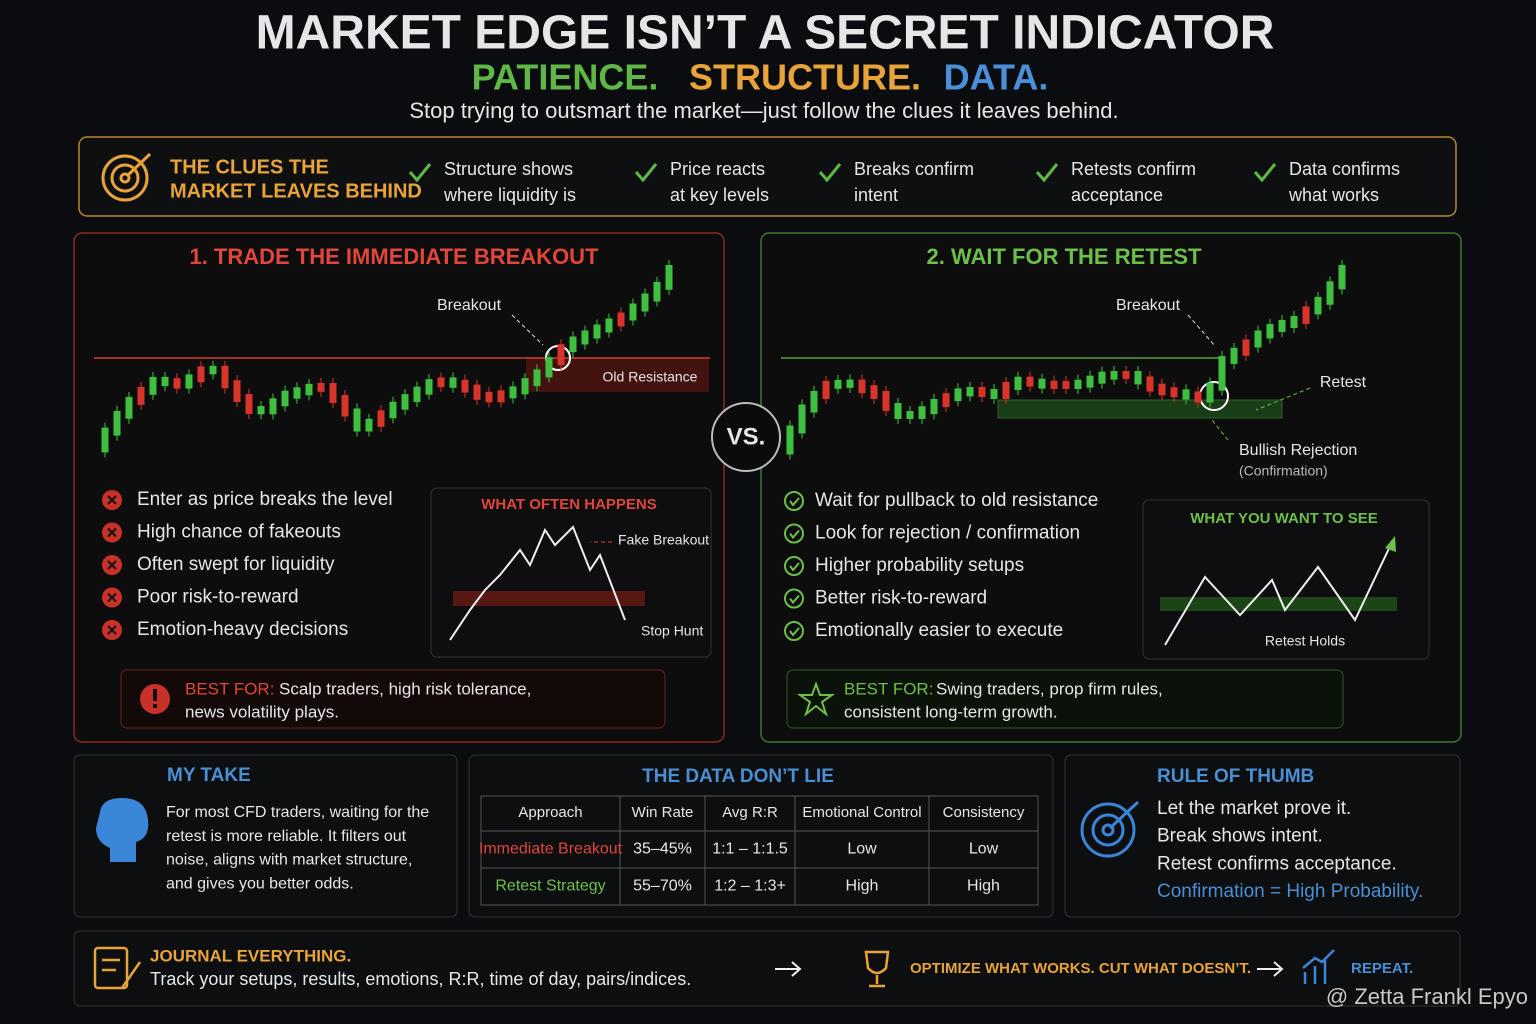 The width and height of the screenshot is (1536, 1024). What do you see at coordinates (1305, 641) in the screenshot?
I see `inset-label: Retest Holds` at bounding box center [1305, 641].